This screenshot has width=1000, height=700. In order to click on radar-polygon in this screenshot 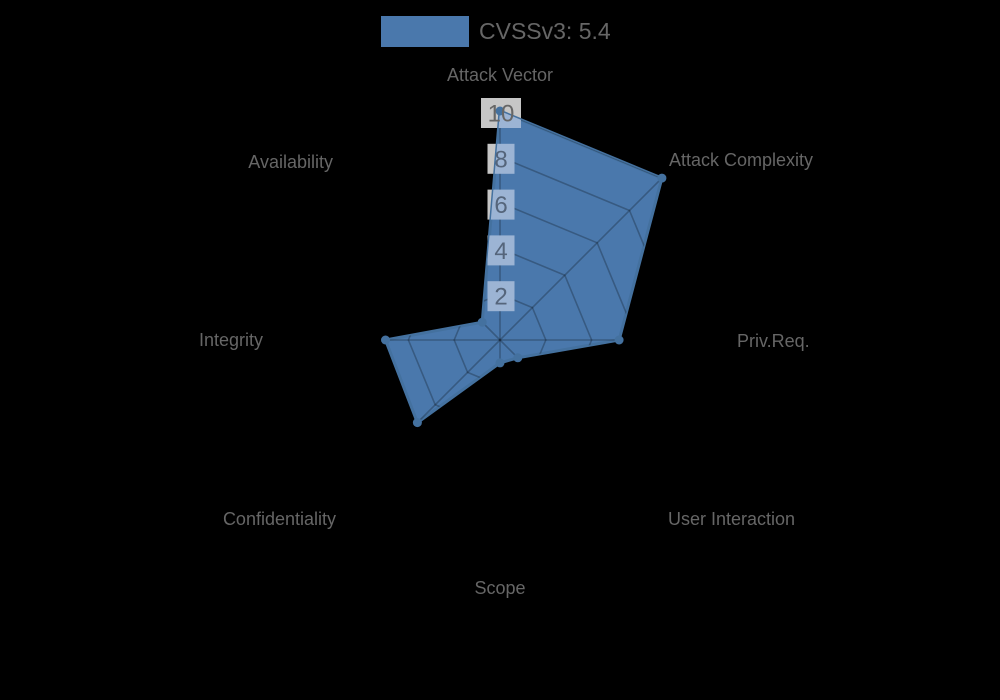, I will do `click(524, 267)`.